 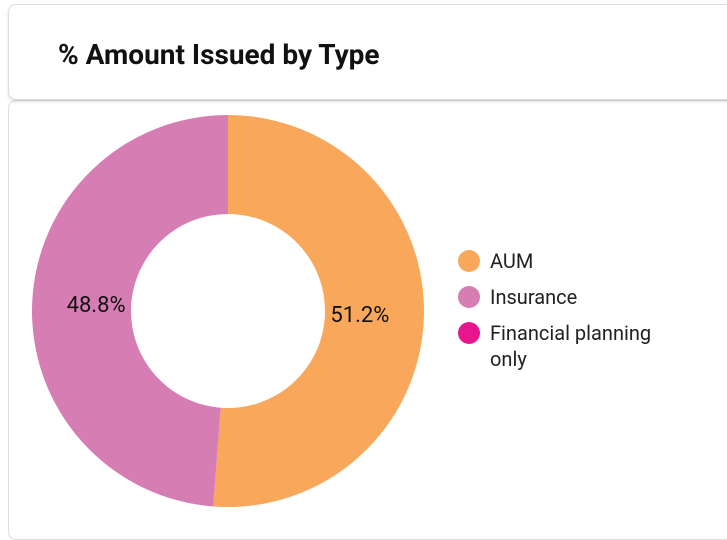 What do you see at coordinates (512, 261) in the screenshot?
I see `legend-label: AUM` at bounding box center [512, 261].